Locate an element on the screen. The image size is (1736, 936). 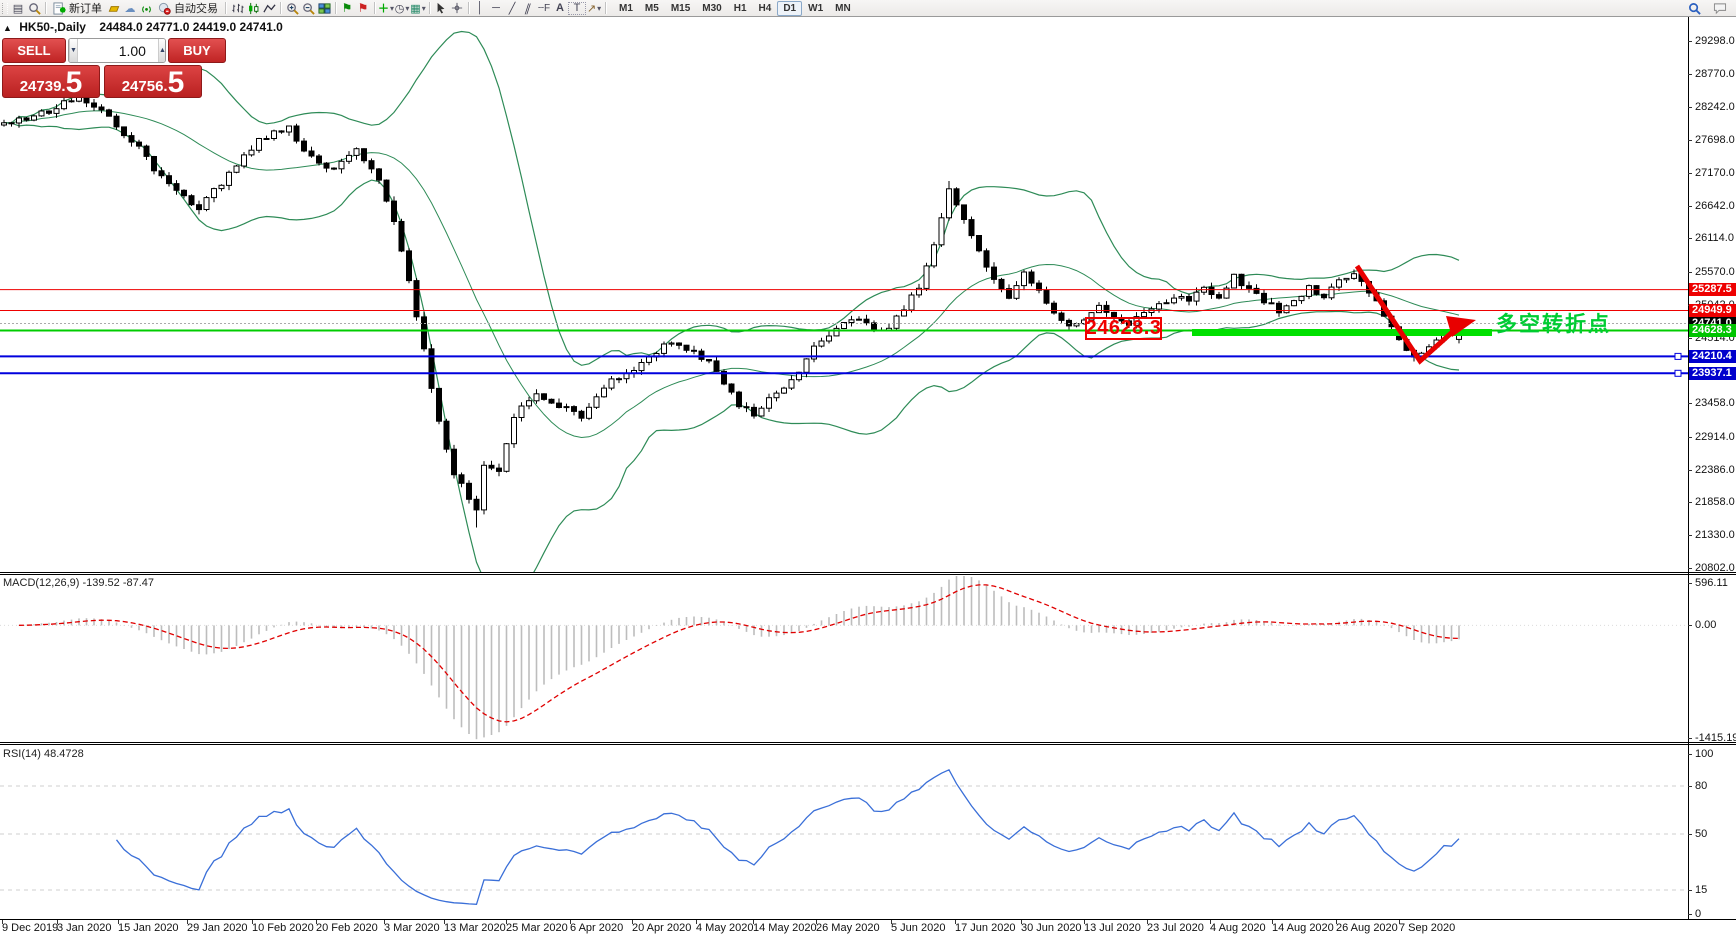
date-label: 5 Jun 2020 is located at coordinates (918, 928).